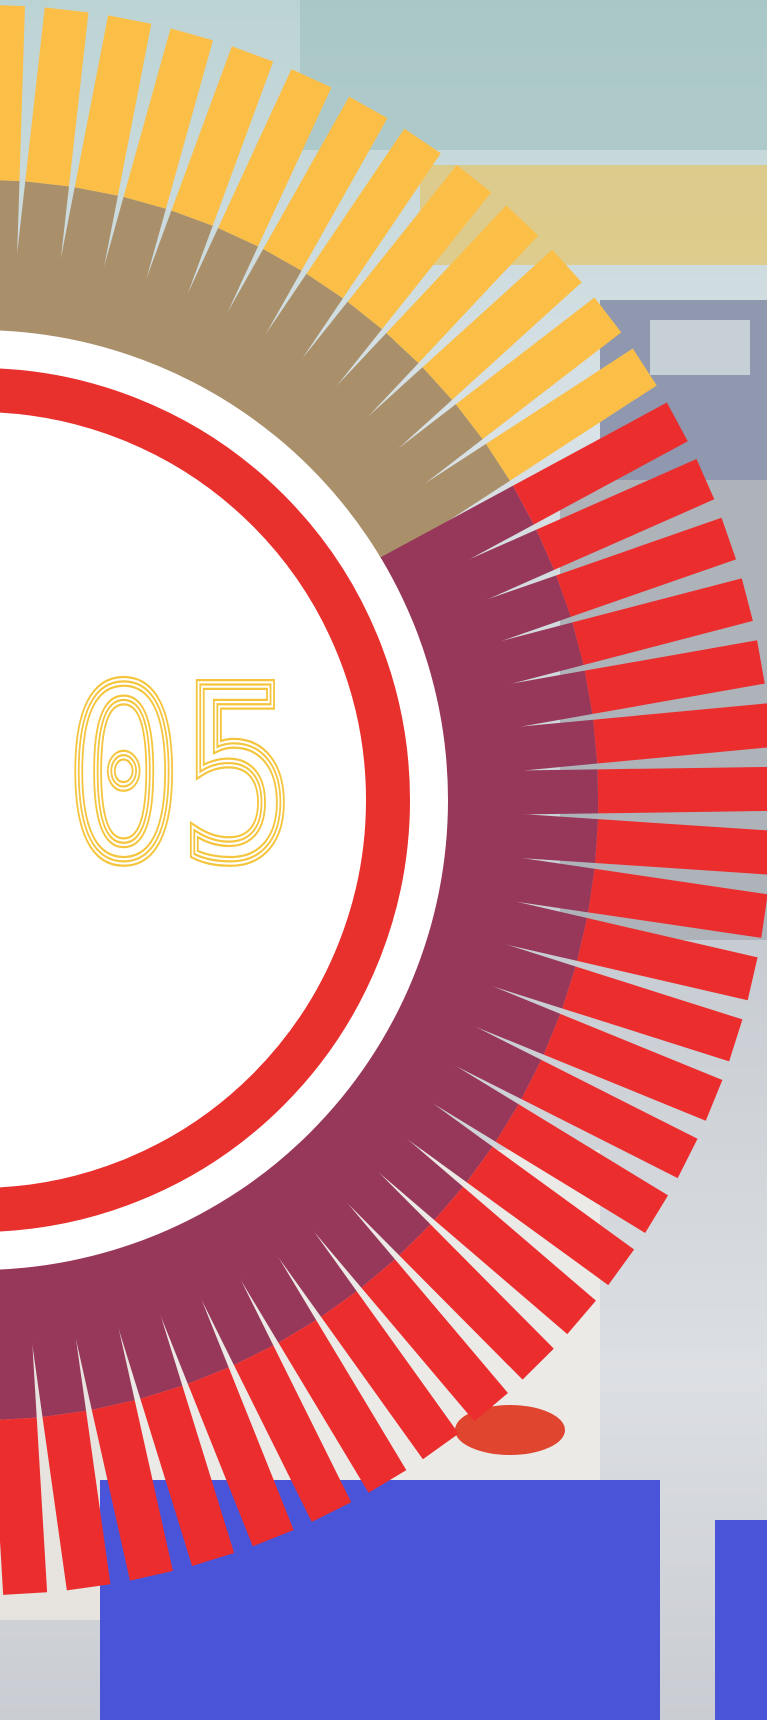 This screenshot has width=767, height=1720. I want to click on section-number-gap: 05, so click(180, 775).